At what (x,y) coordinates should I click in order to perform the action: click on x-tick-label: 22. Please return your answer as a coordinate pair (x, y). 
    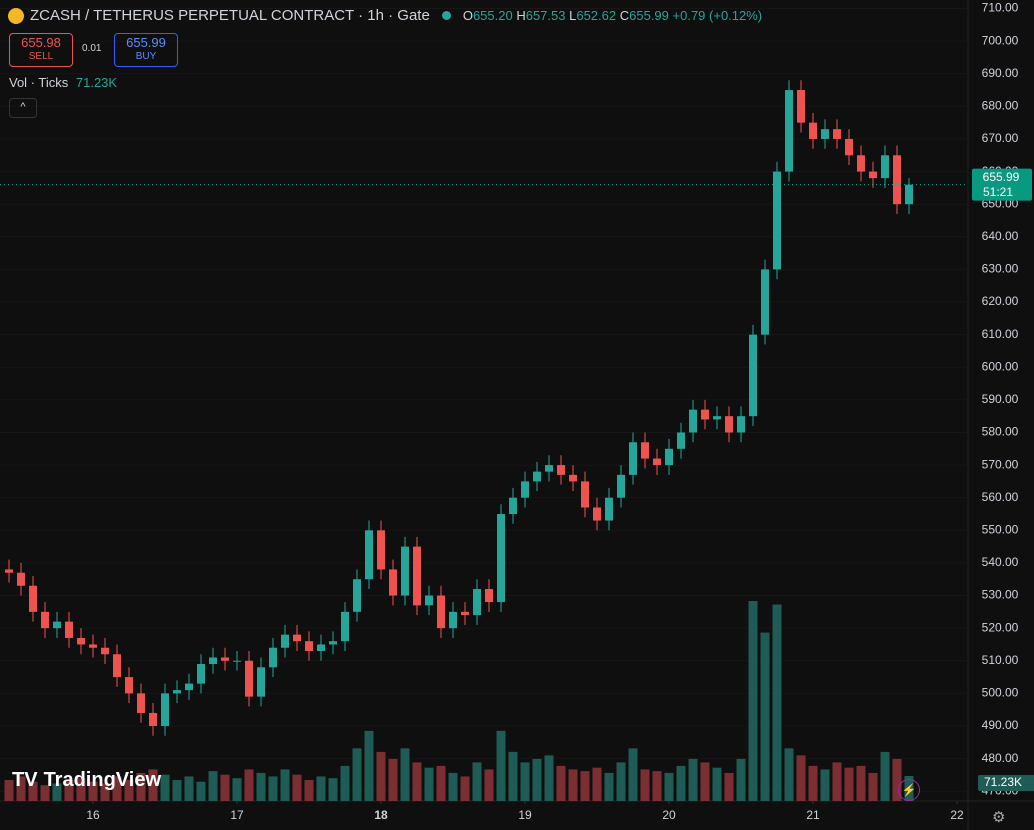
    Looking at the image, I should click on (957, 815).